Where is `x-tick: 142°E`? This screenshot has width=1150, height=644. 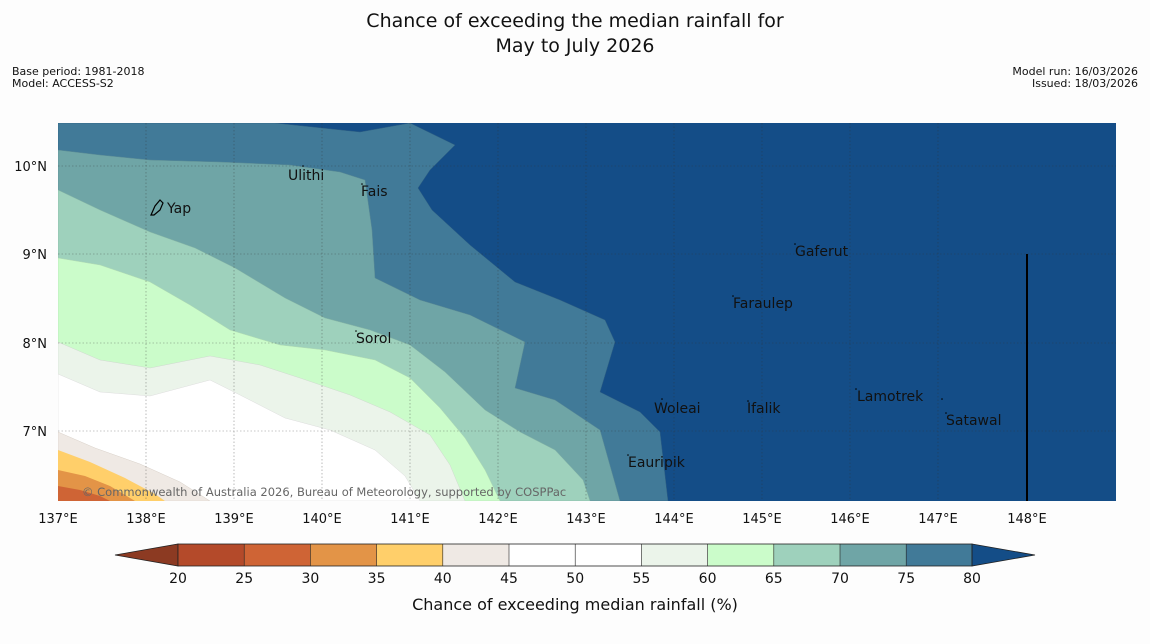
x-tick: 142°E is located at coordinates (498, 519).